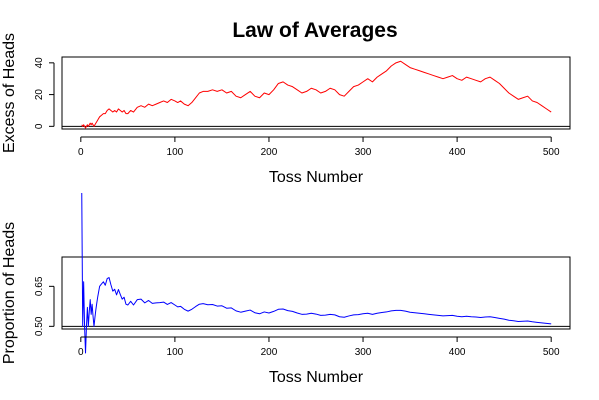  What do you see at coordinates (39, 95) in the screenshot?
I see `excess-y-tick-label: 20` at bounding box center [39, 95].